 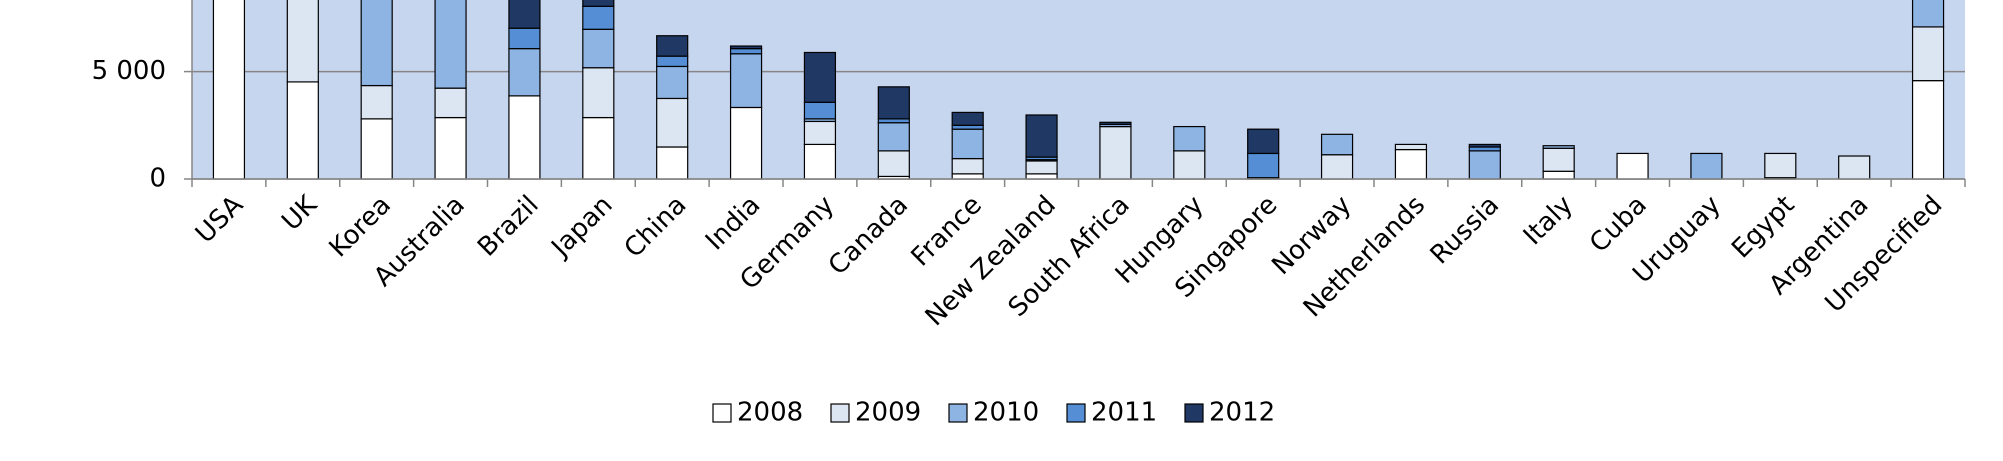 I want to click on x-tick-label: Japan, so click(x=582, y=227).